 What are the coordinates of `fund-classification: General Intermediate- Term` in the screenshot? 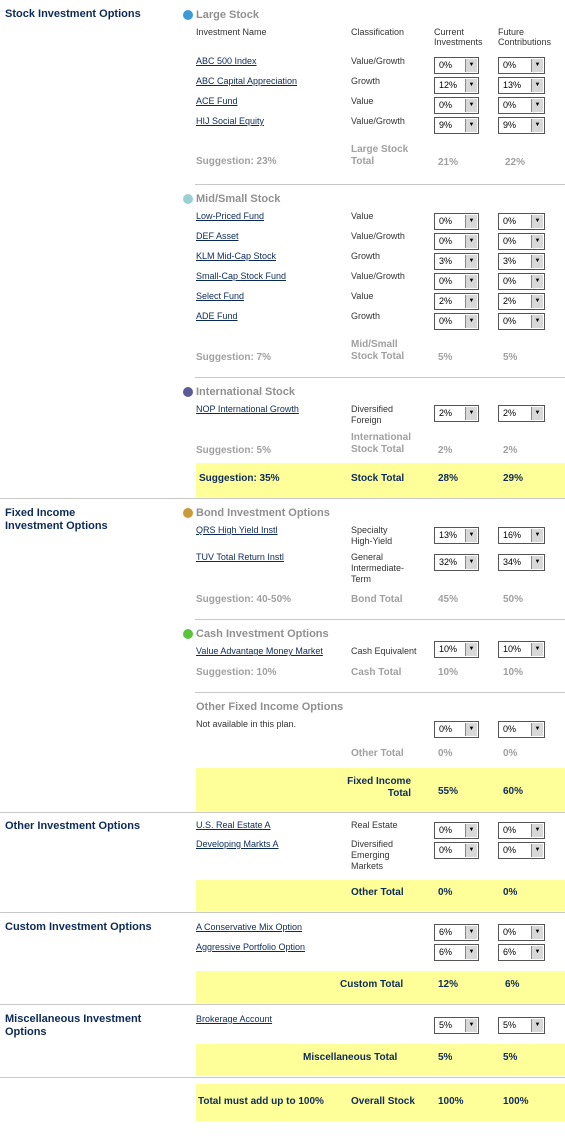 It's located at (377, 568).